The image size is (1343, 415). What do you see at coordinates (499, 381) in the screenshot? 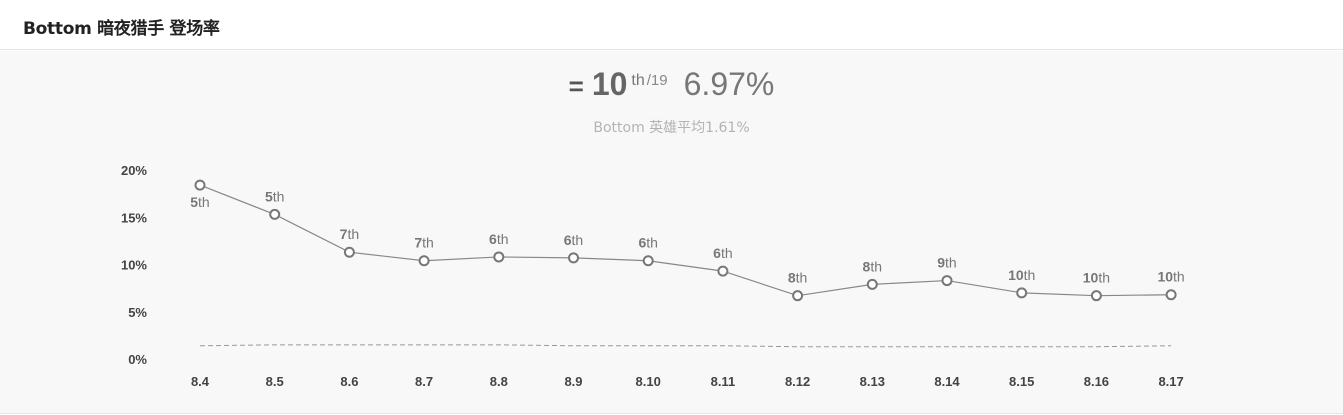
I see `x-tick-label: 8.8` at bounding box center [499, 381].